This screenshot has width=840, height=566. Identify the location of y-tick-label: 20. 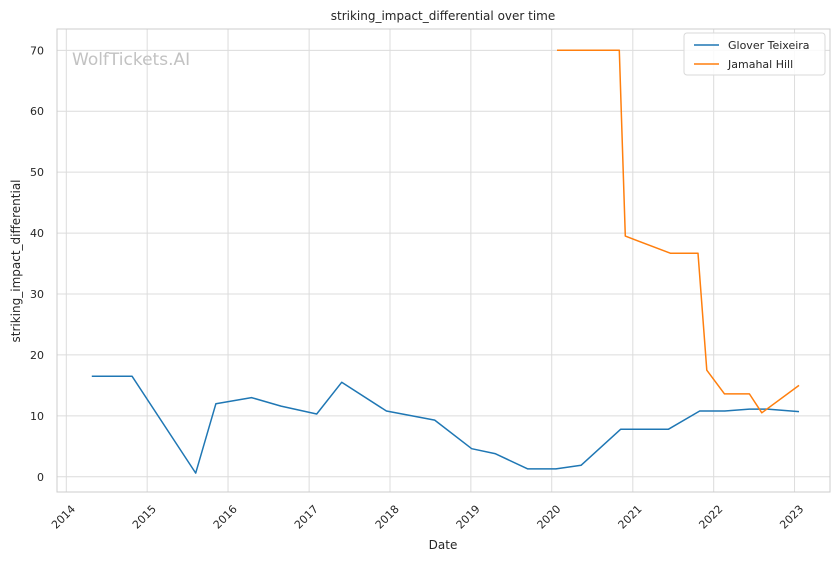
(37, 355).